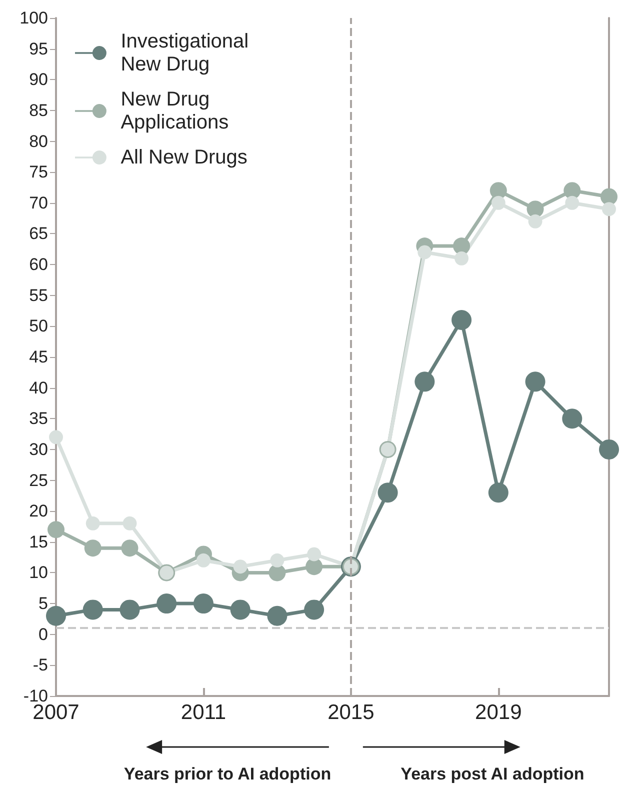 This screenshot has width=624, height=785. Describe the element at coordinates (498, 712) in the screenshot. I see `x-tick-label: 2019` at that location.